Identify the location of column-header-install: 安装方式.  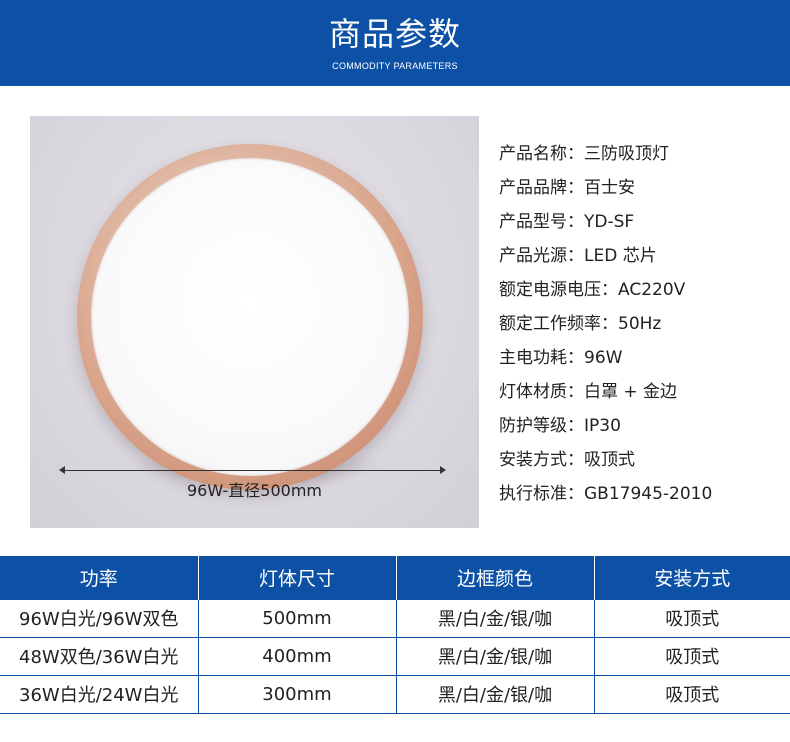
(692, 577).